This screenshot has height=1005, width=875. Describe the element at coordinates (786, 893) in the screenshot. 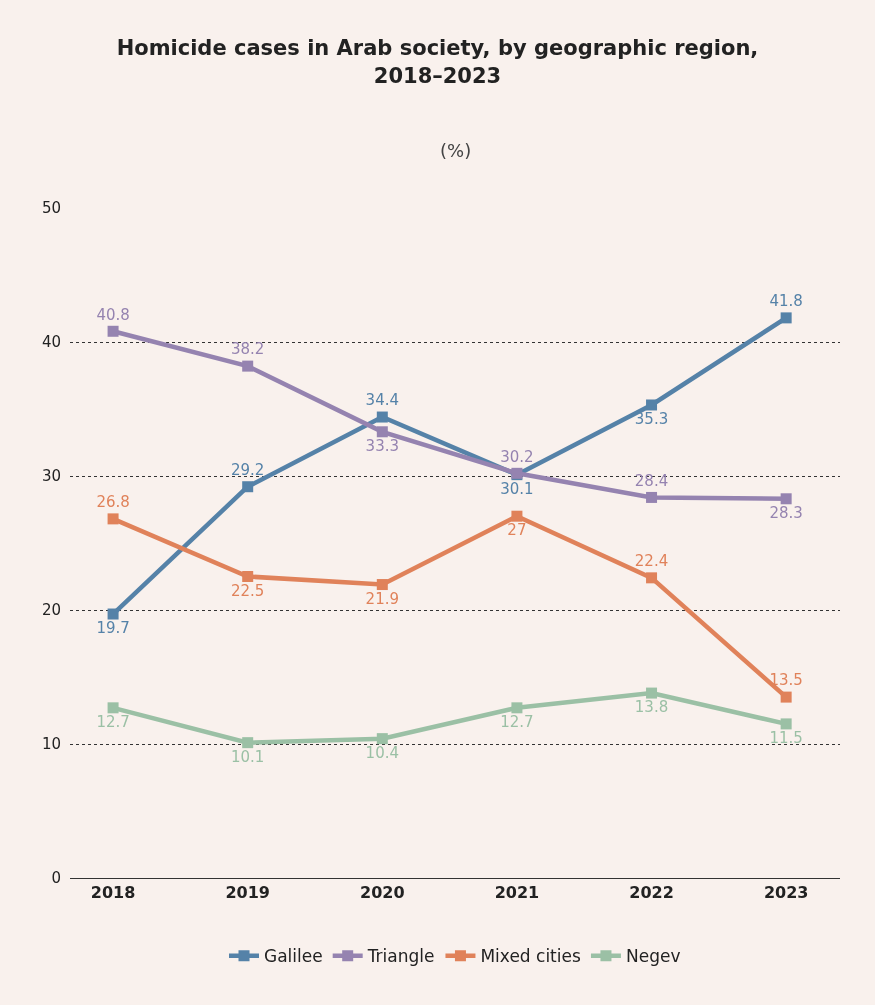

I see `x-tick-label: 2023` at that location.